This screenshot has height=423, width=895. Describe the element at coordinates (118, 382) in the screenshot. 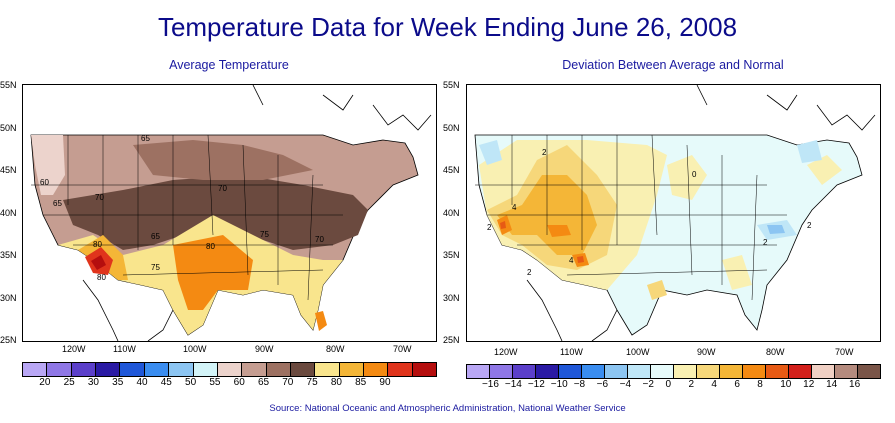

I see `legend-tick-label: 35` at that location.